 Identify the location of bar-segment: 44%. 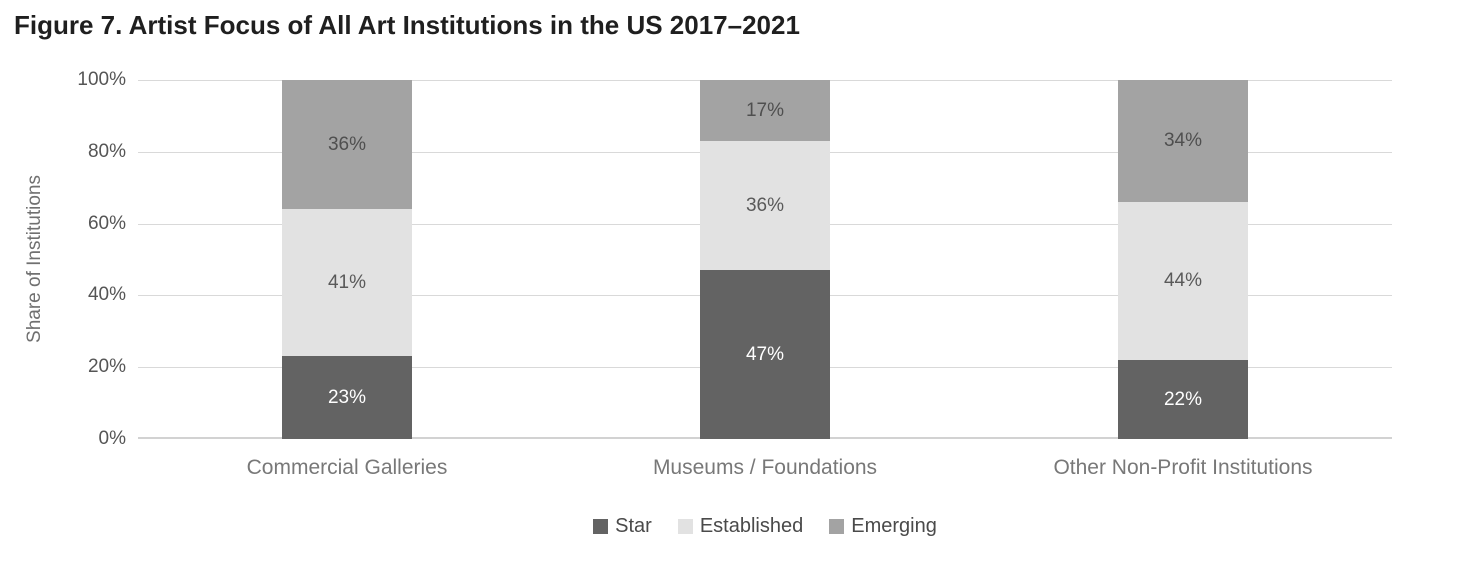
(1183, 281).